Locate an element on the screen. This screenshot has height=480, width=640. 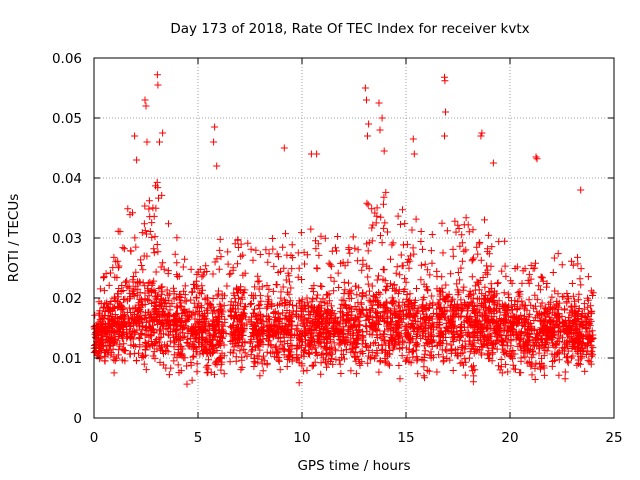
x-tick-label: 20 is located at coordinates (509, 438).